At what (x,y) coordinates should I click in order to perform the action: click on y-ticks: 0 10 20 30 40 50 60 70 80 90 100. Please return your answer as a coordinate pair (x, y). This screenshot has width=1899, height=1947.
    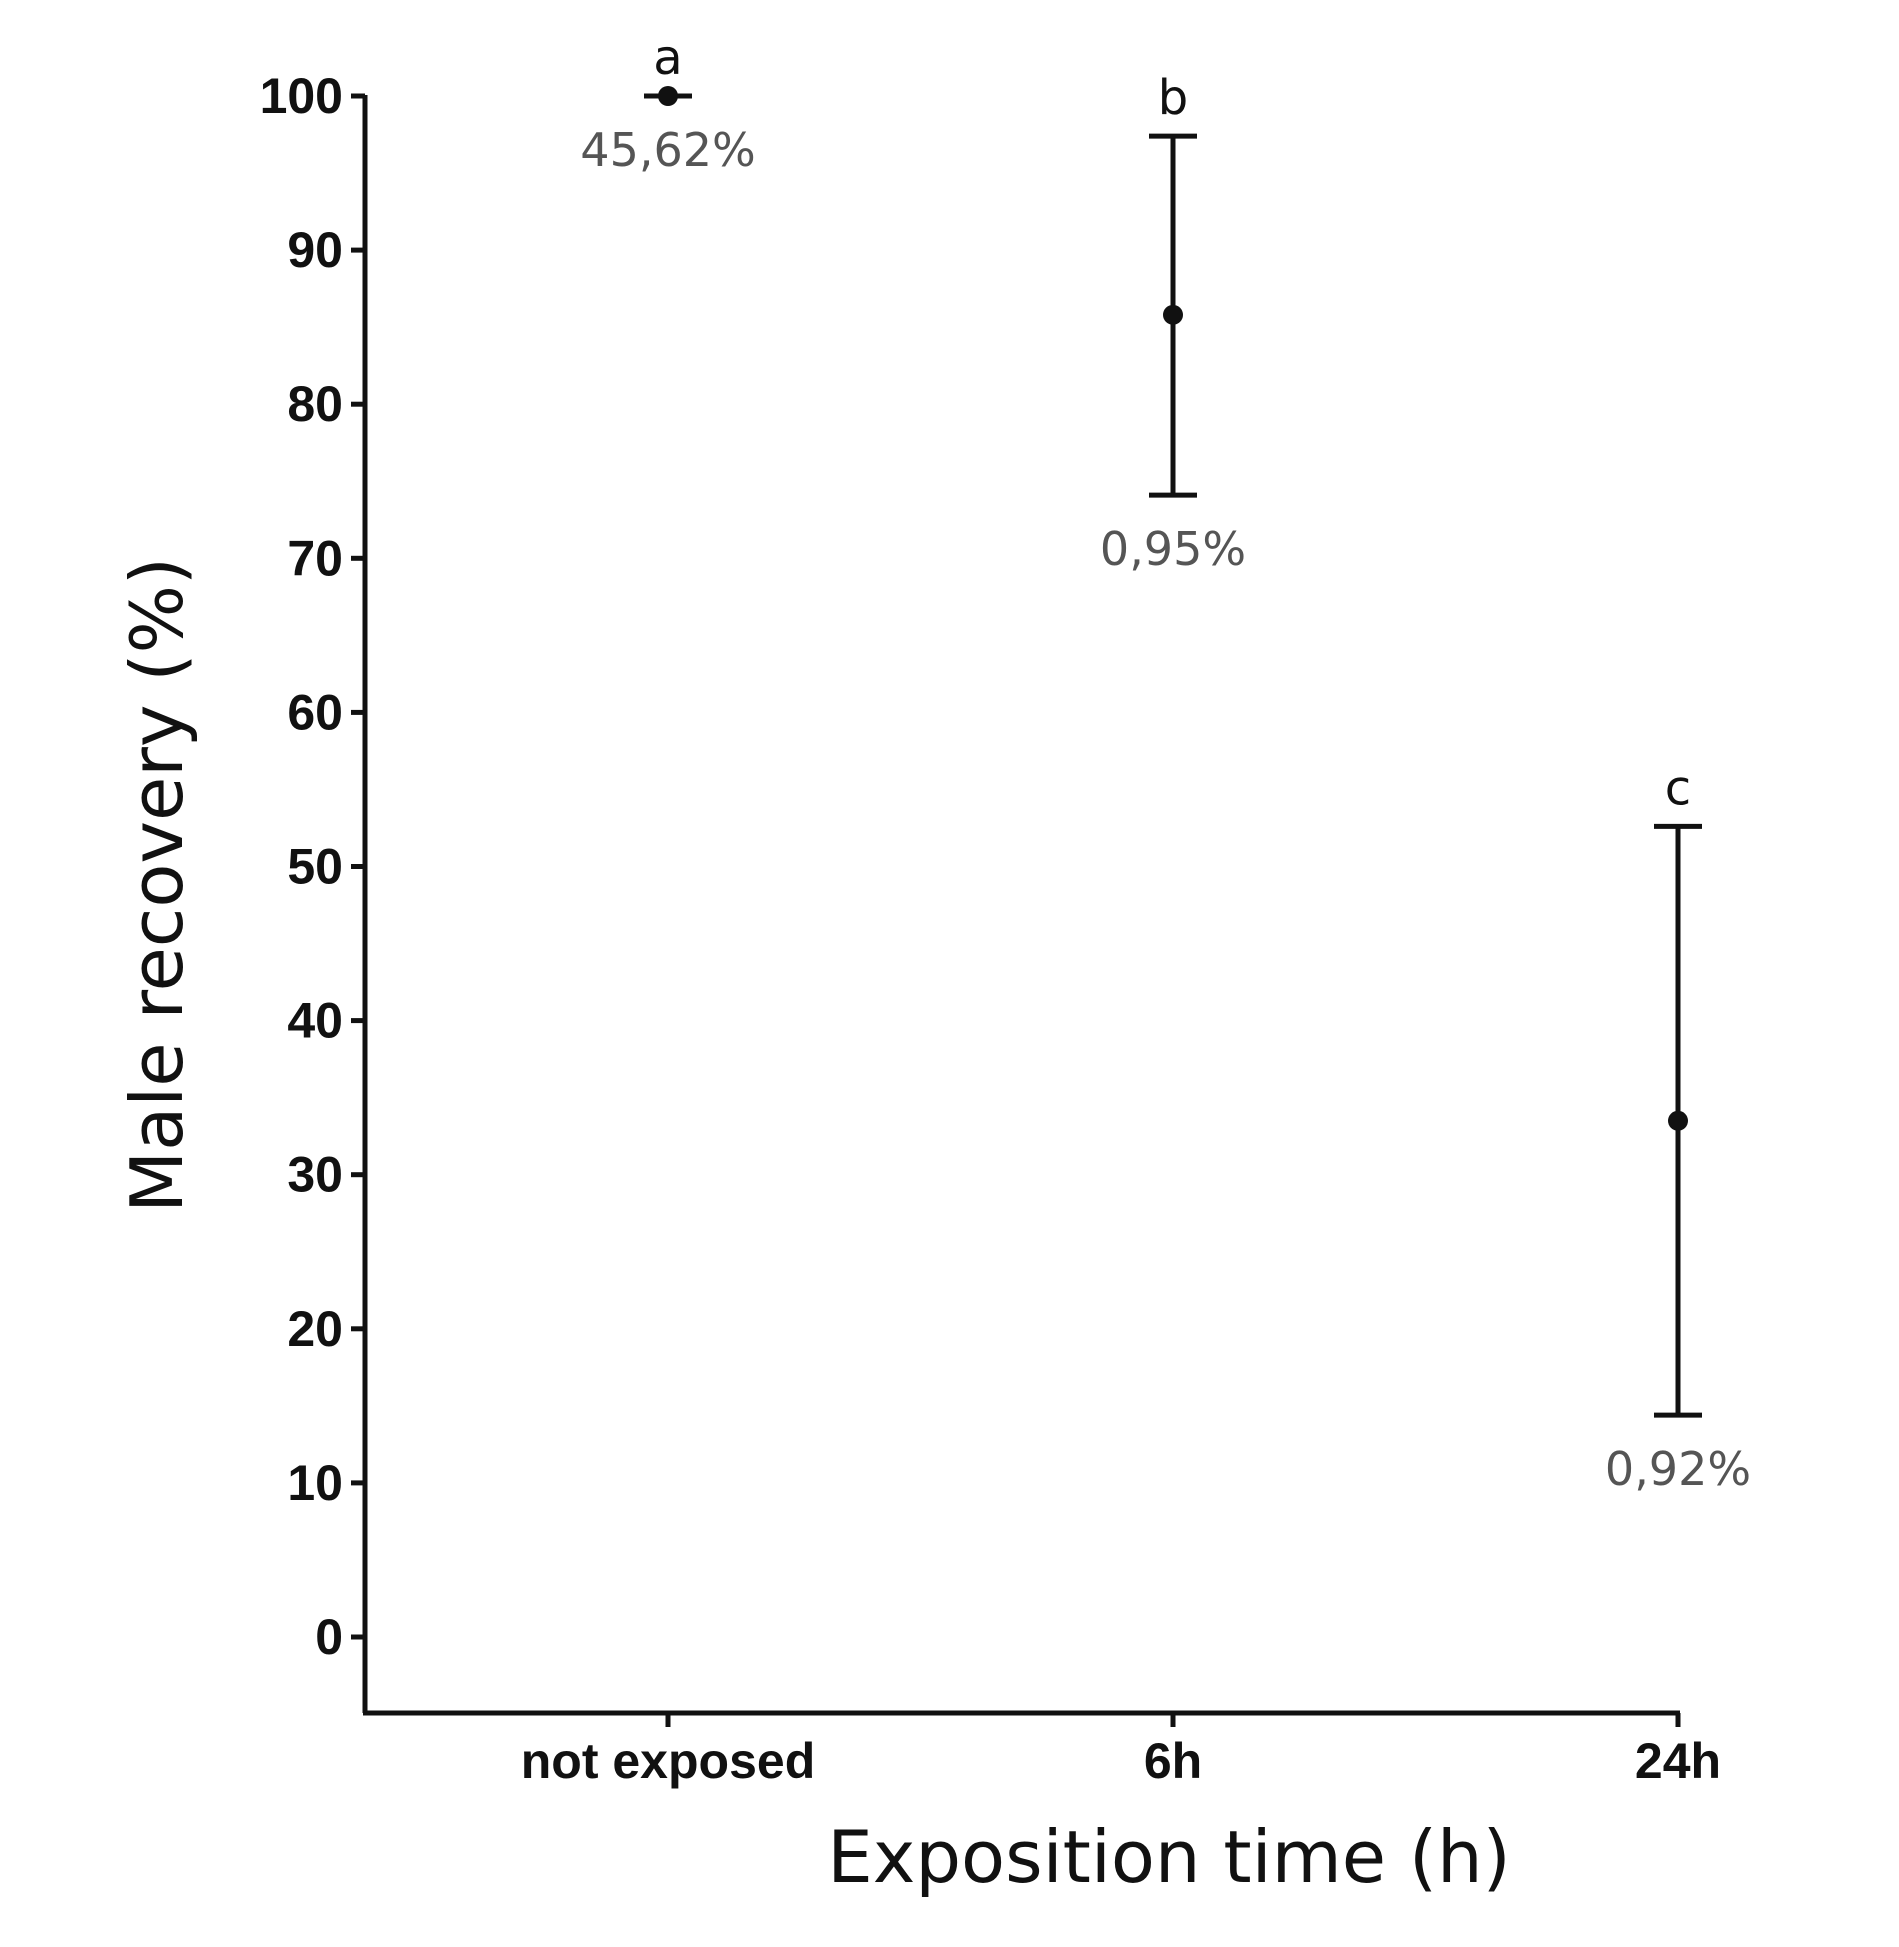
    Looking at the image, I should click on (312, 866).